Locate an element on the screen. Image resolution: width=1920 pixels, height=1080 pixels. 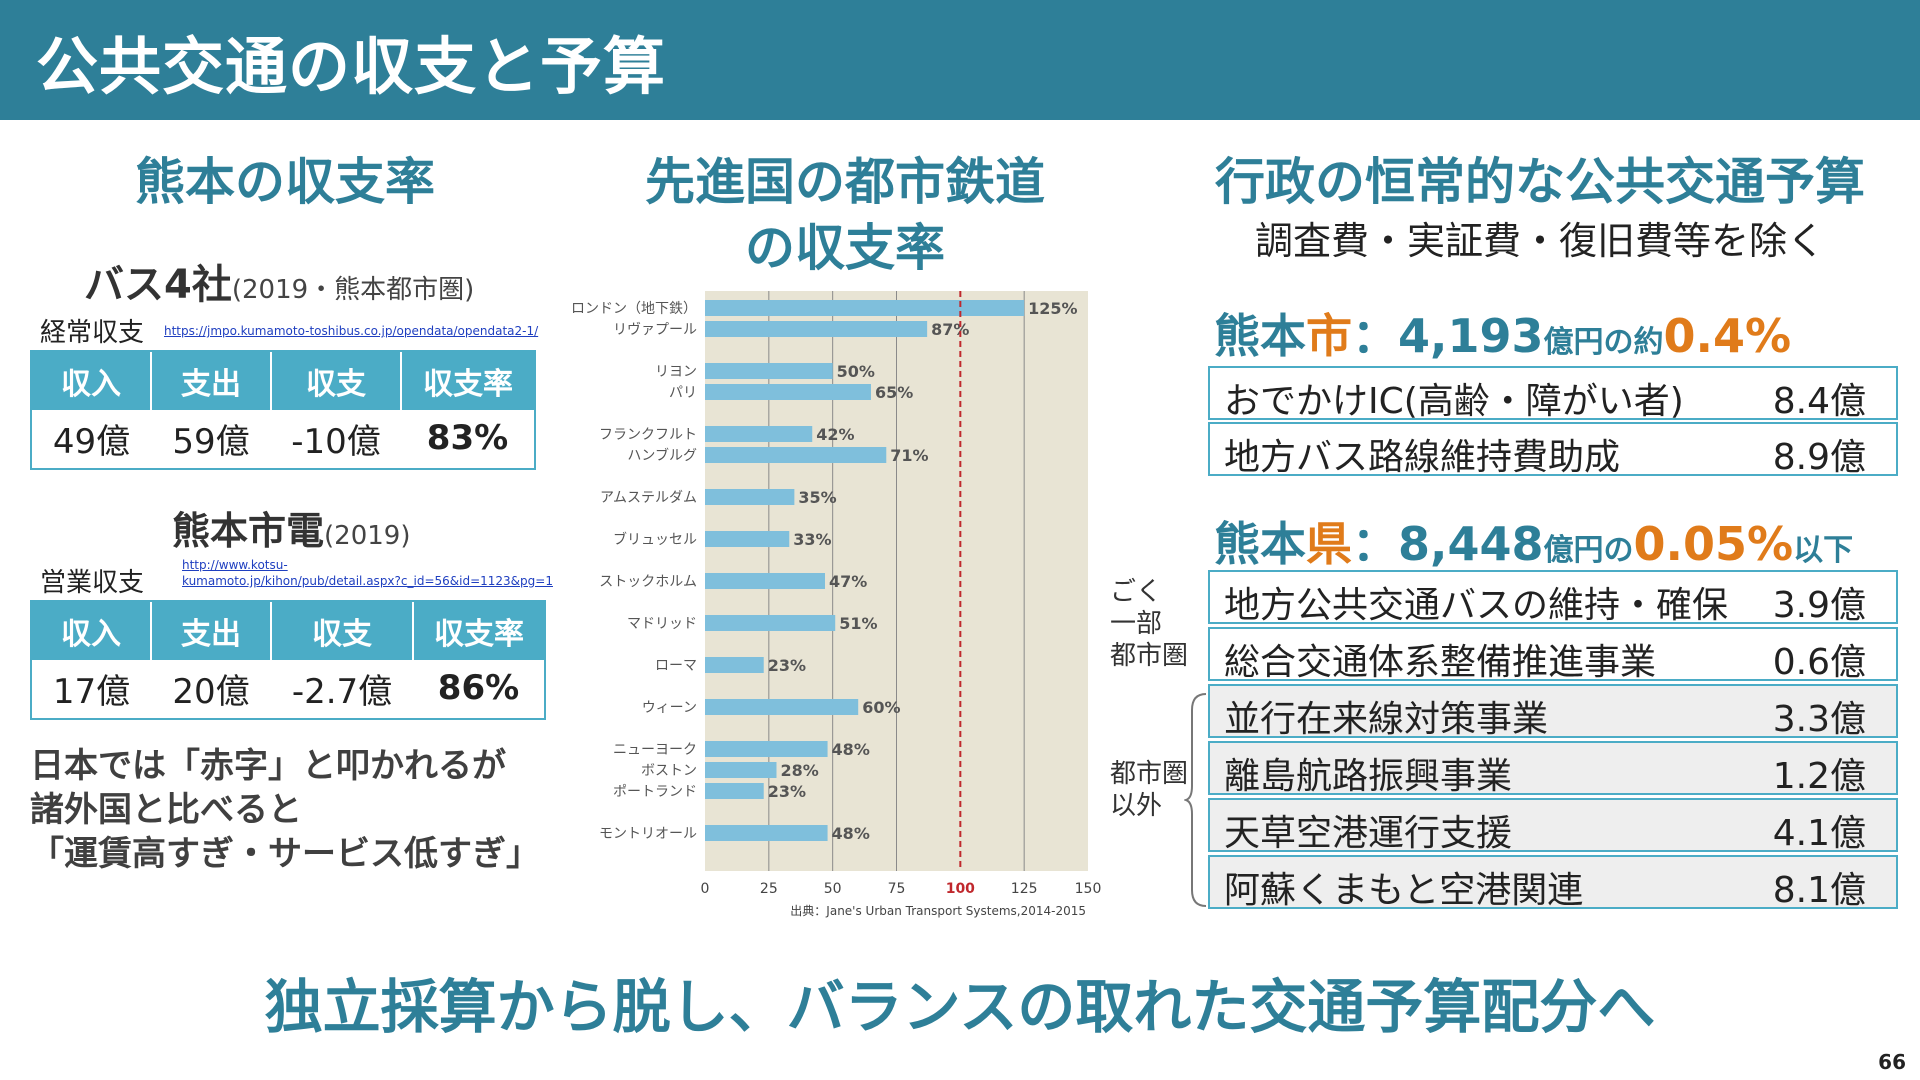
pref-budget-row-1: 地方公共交通バスの維持・確保 3.9億 is located at coordinates (1553, 598).